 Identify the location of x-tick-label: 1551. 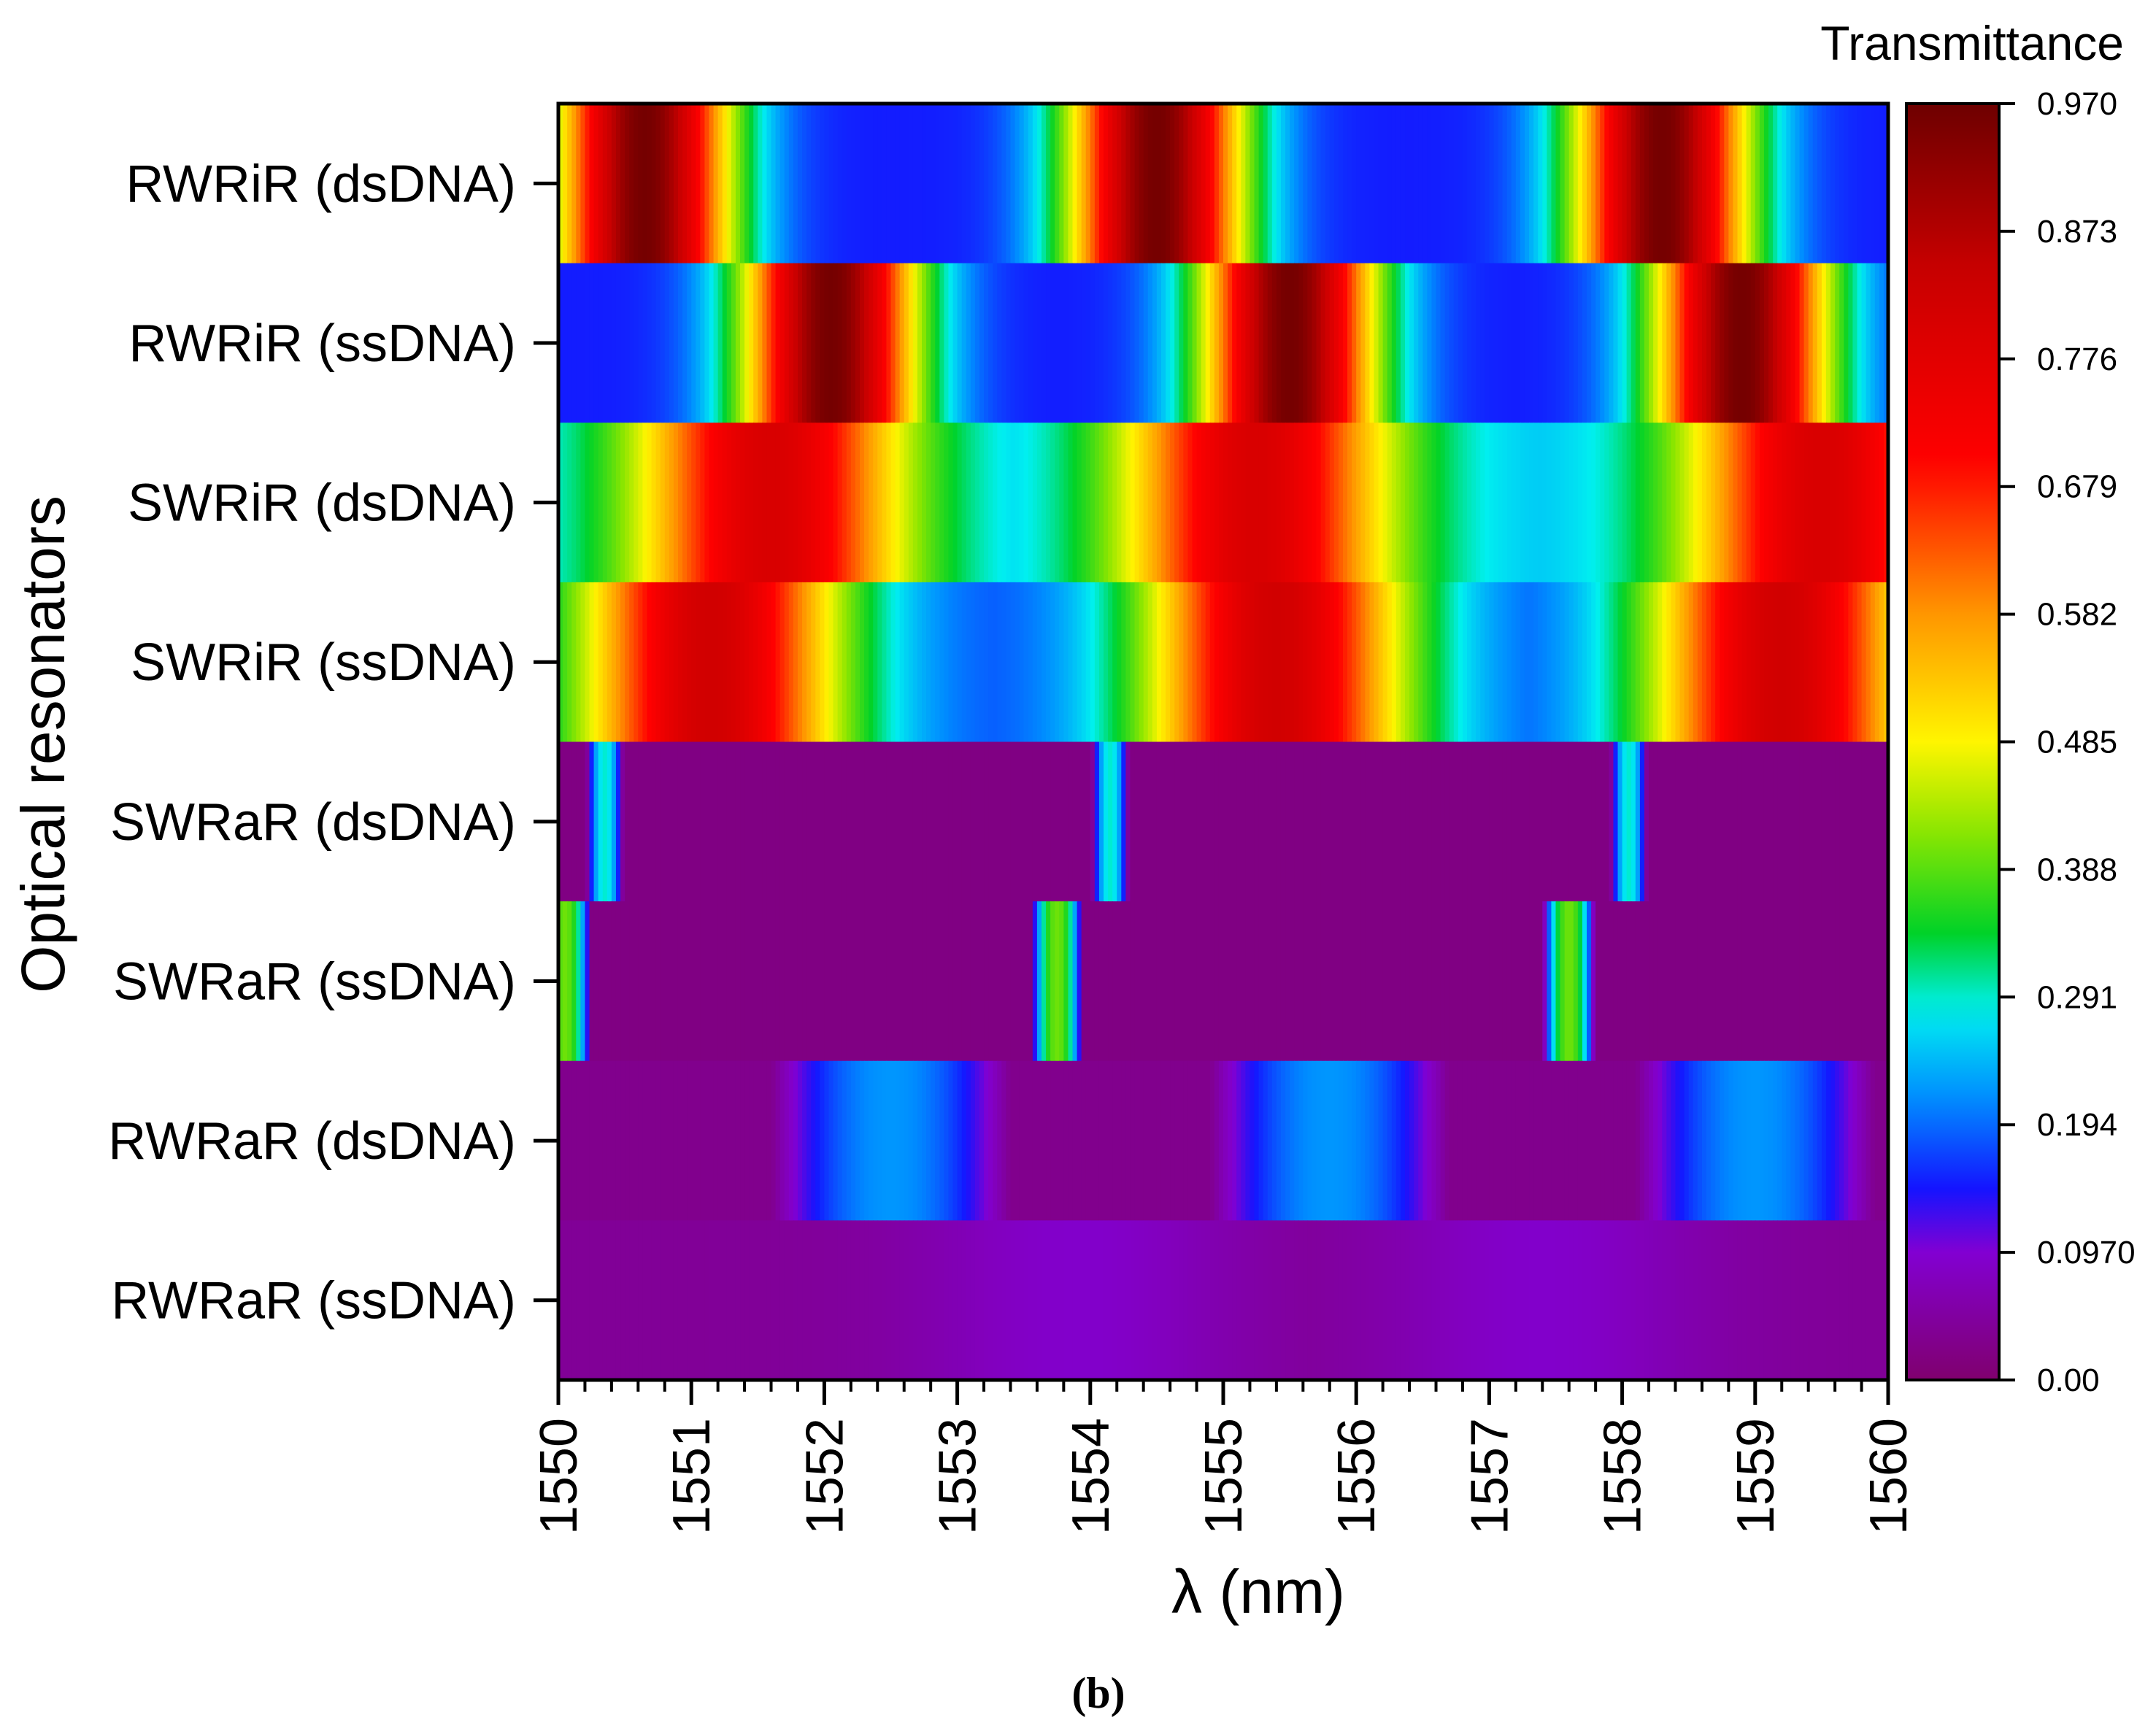
(692, 1476).